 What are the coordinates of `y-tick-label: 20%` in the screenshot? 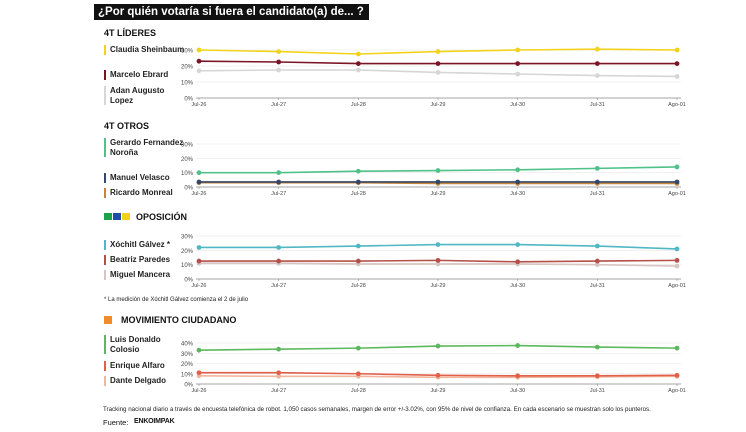 It's located at (187, 160).